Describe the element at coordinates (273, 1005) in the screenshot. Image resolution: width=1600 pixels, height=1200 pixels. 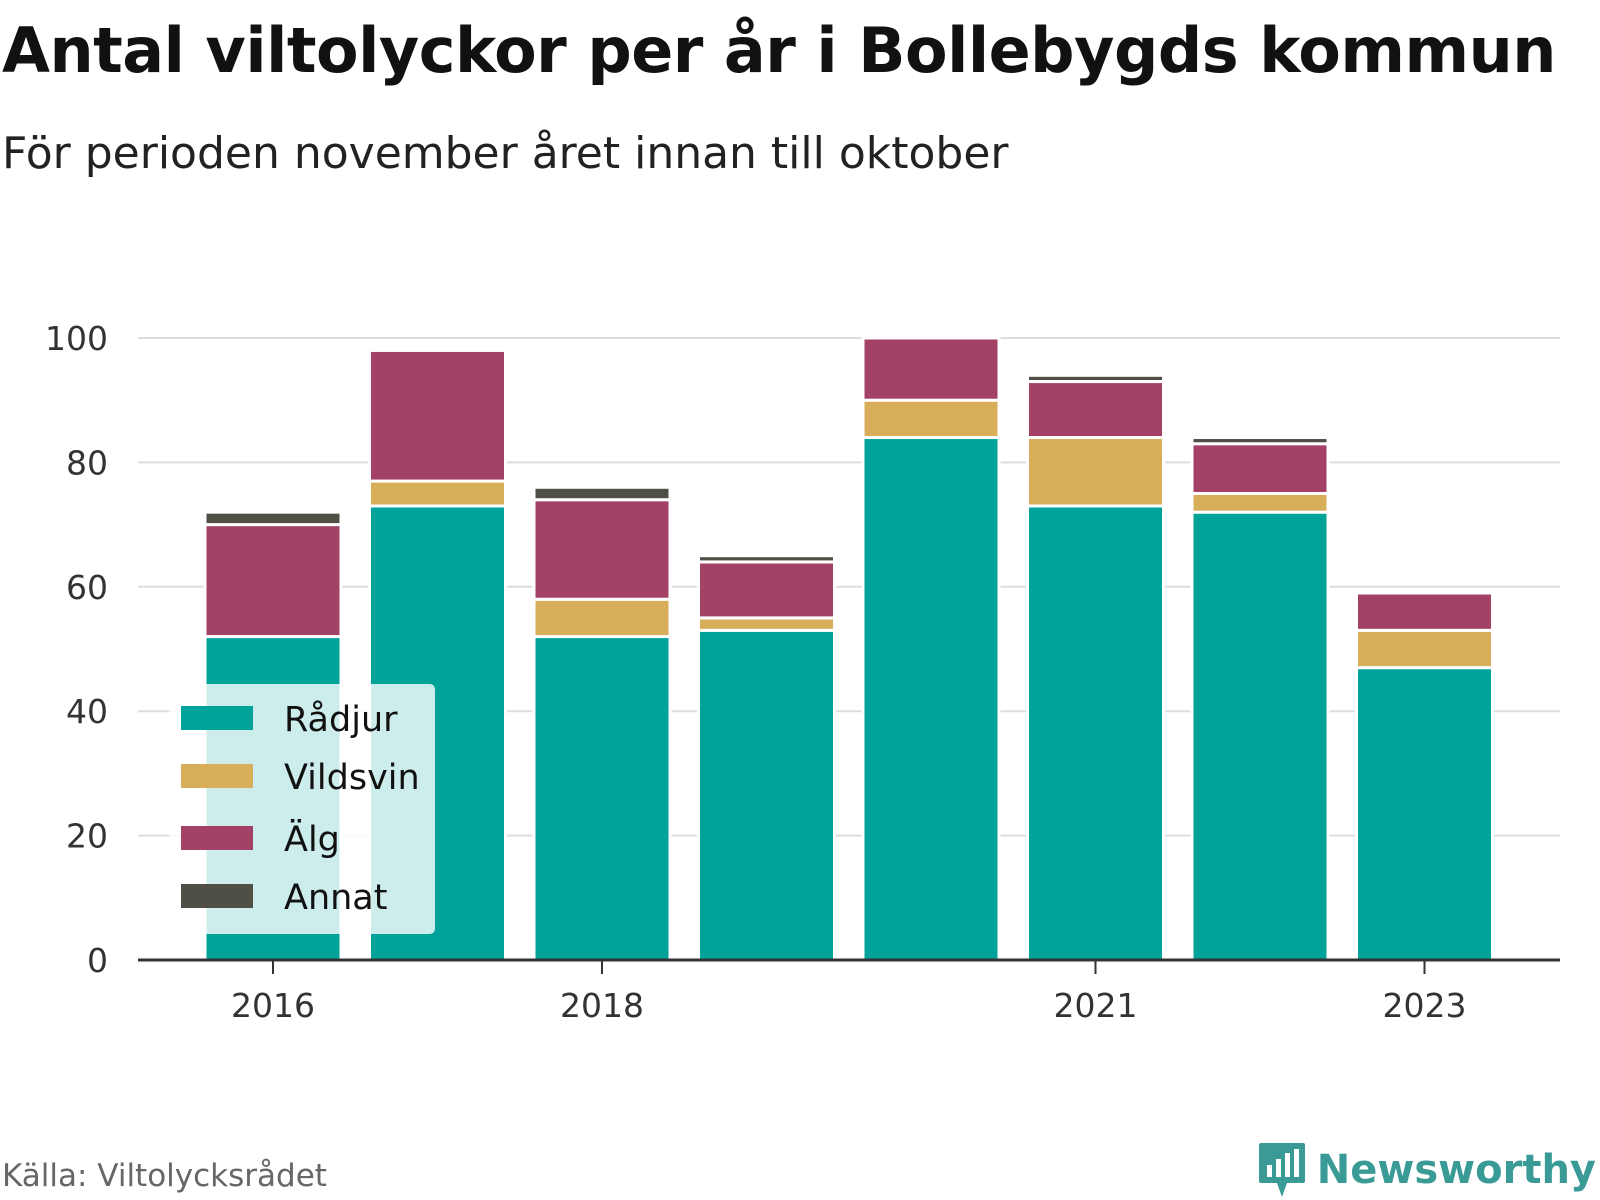
I see `x-tick-label: 2016` at that location.